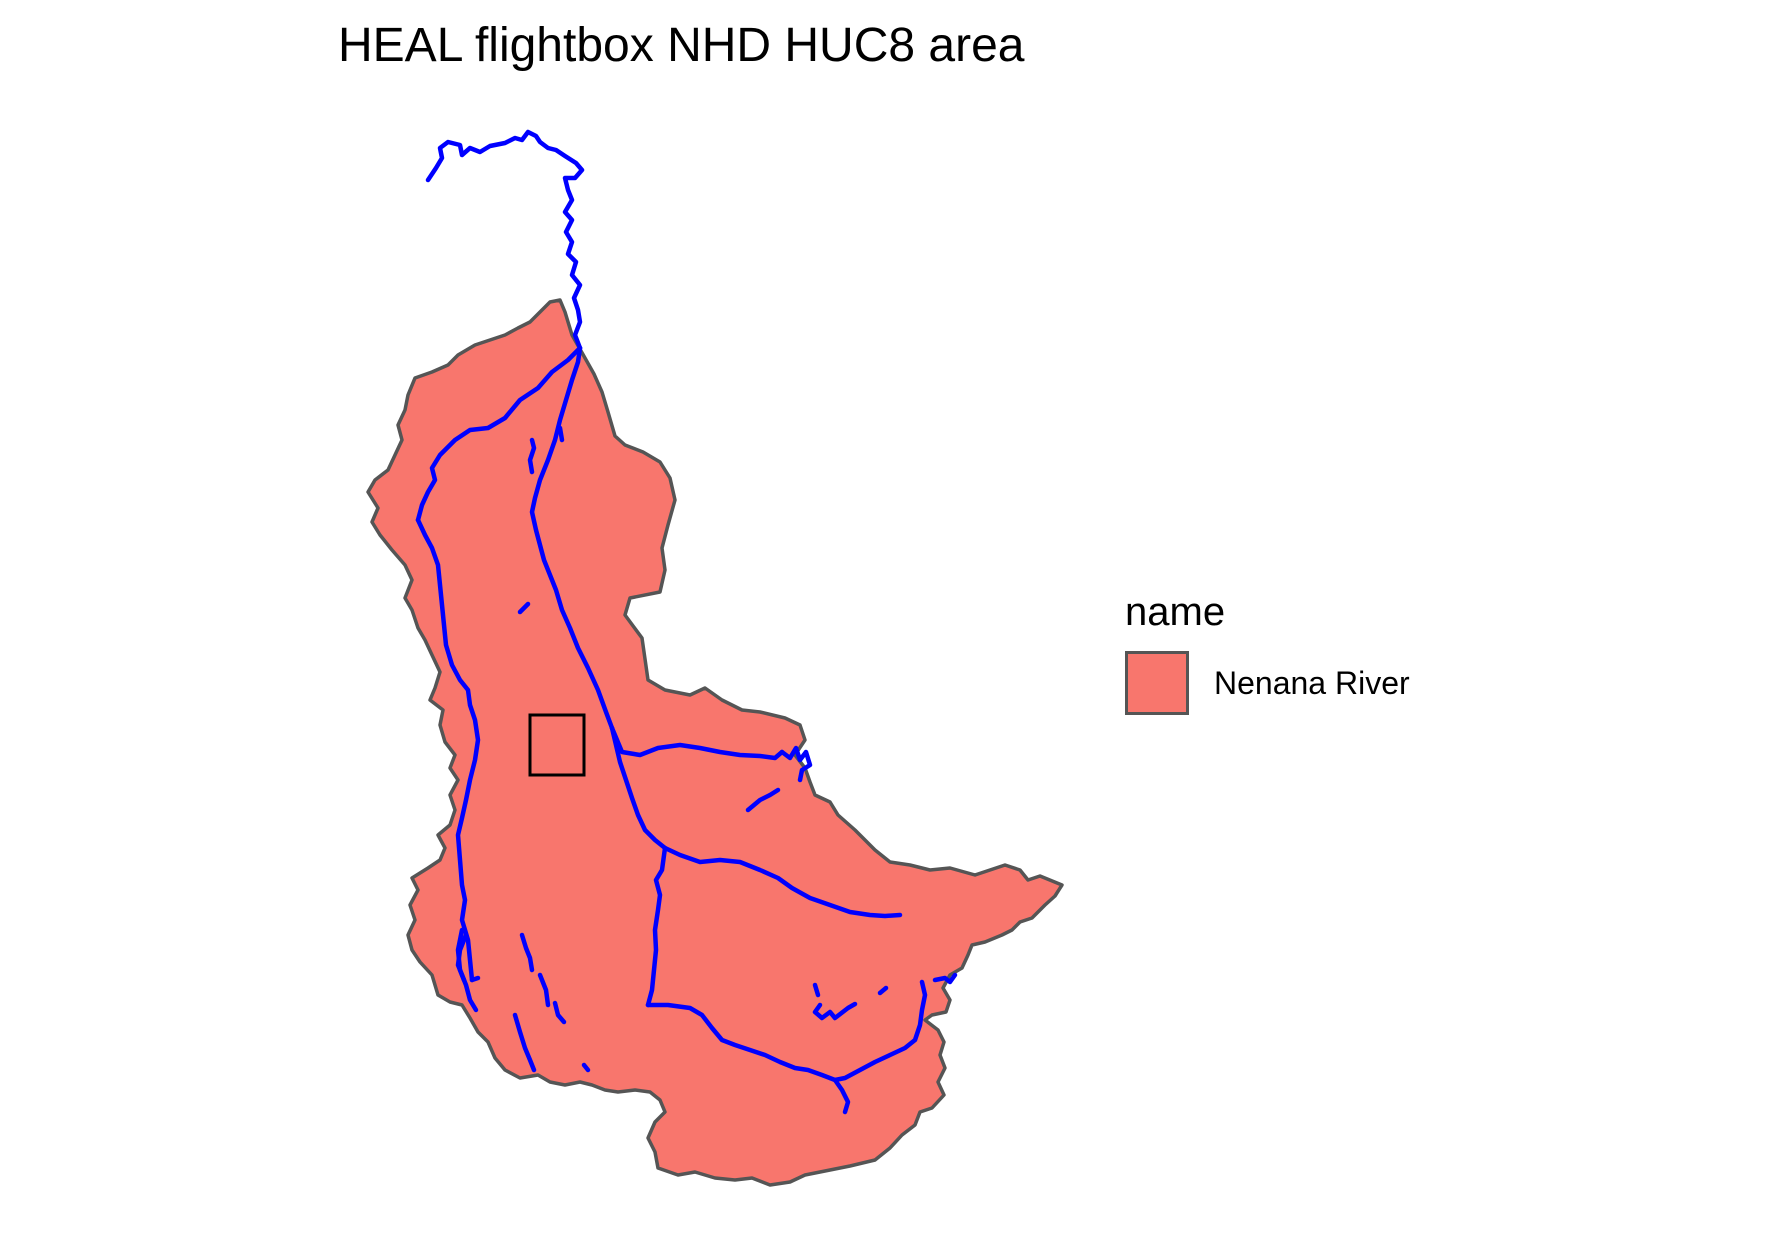  I want to click on flowline-small-east-c, so click(883, 990).